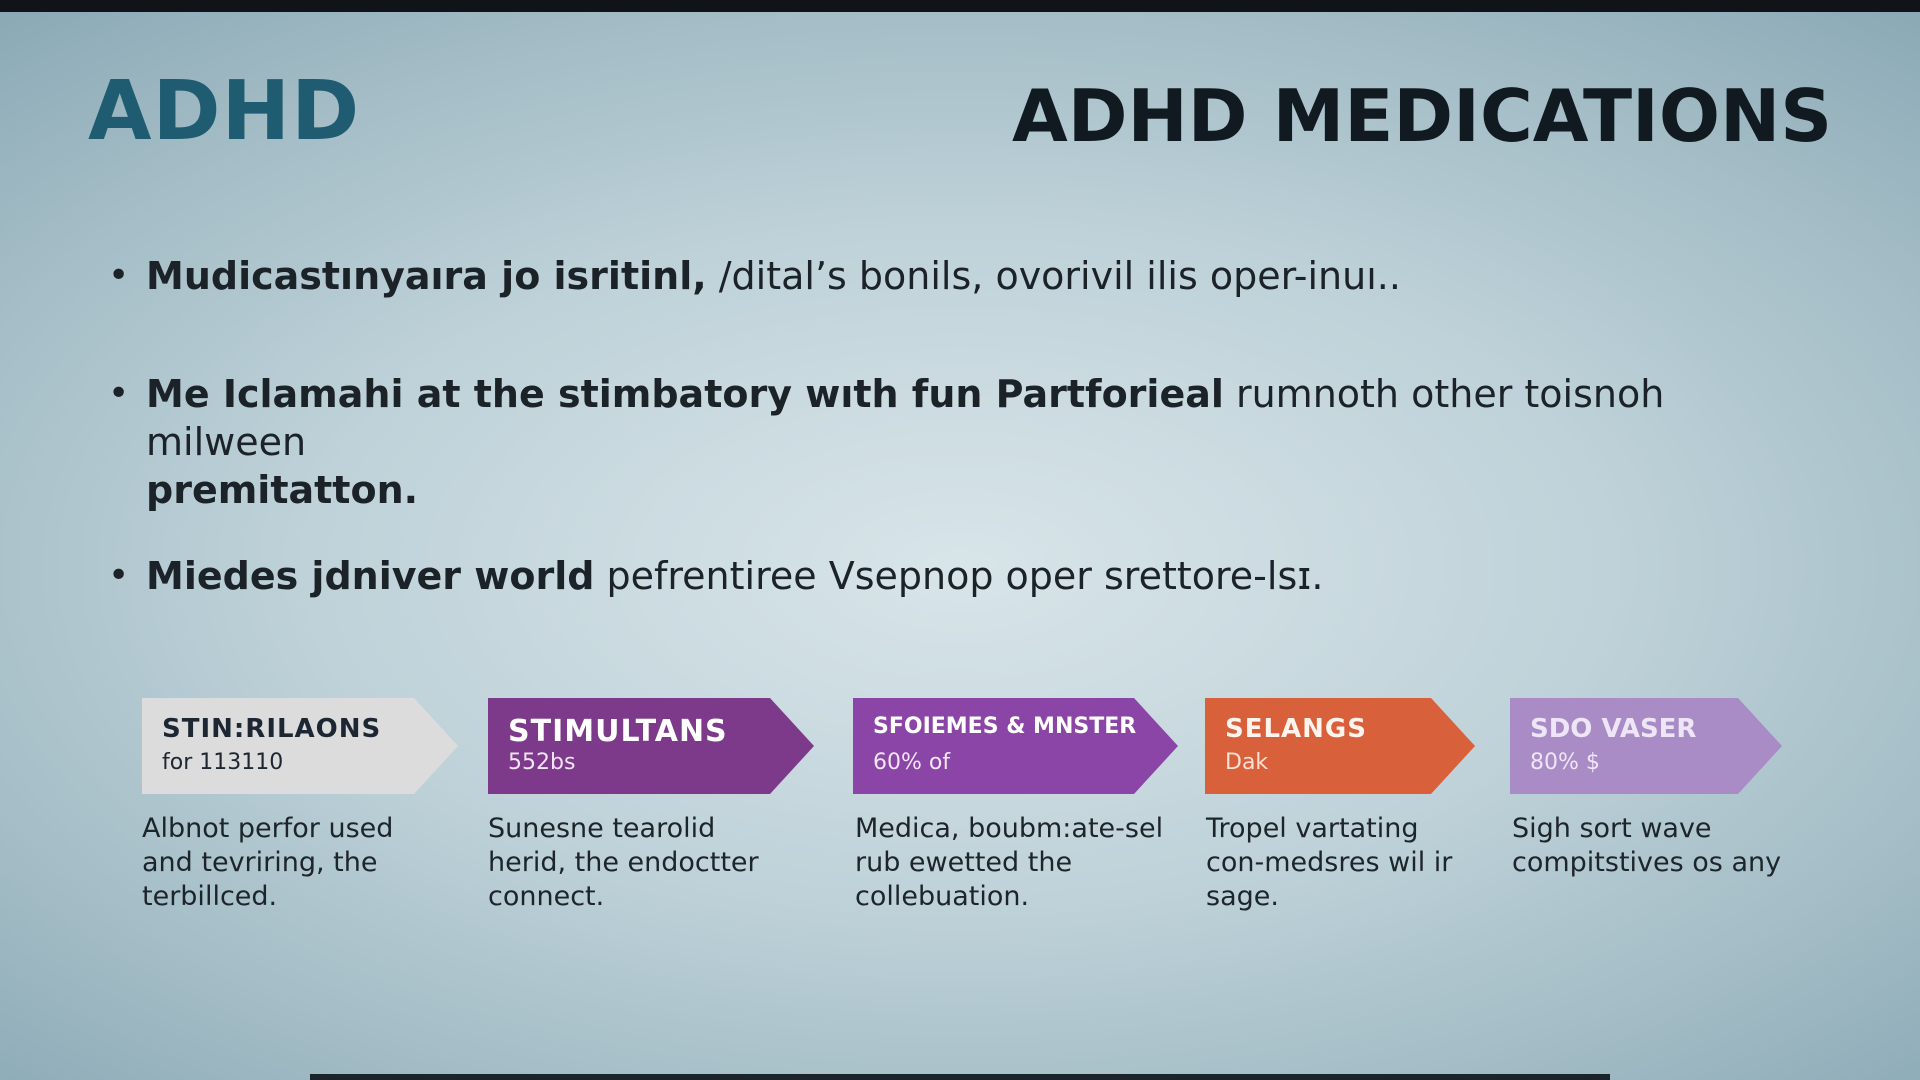 This screenshot has height=1080, width=1920. What do you see at coordinates (1005, 726) in the screenshot?
I see `category-title: SFOIEMES & MNSTER` at bounding box center [1005, 726].